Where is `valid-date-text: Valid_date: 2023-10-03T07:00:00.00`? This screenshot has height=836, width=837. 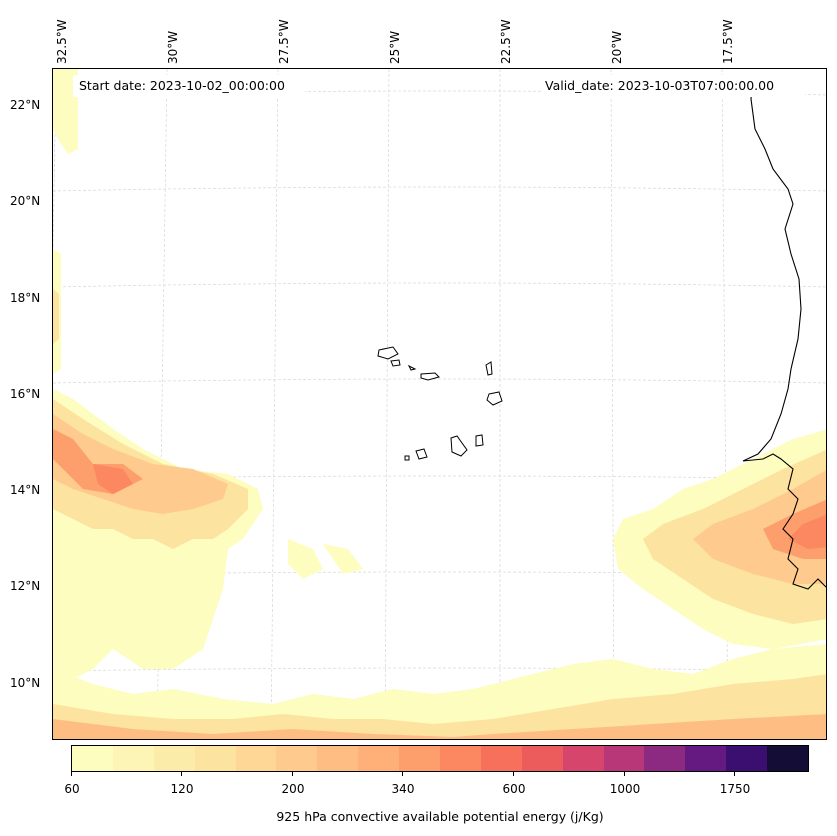 valid-date-text: Valid_date: 2023-10-03T07:00:00.00 is located at coordinates (660, 85).